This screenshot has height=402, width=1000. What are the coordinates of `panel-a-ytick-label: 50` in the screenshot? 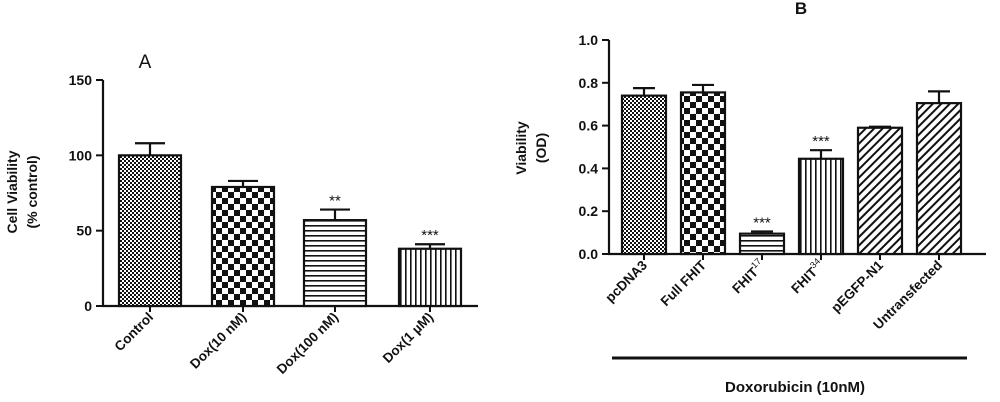 It's located at (84, 231).